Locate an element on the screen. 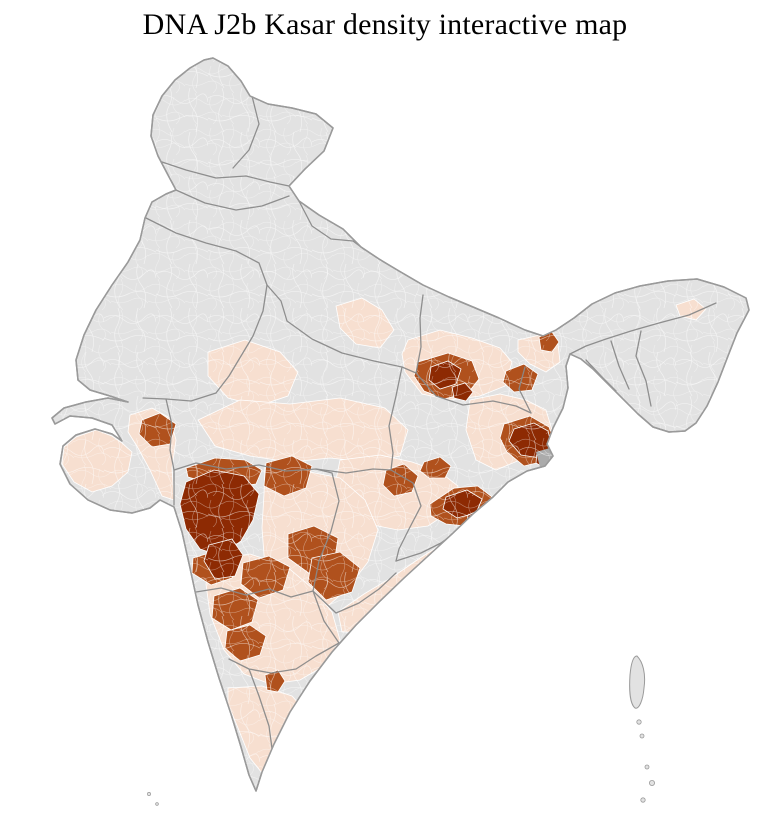 This screenshot has width=770, height=814. andaman-nicobar-islands is located at coordinates (642, 729).